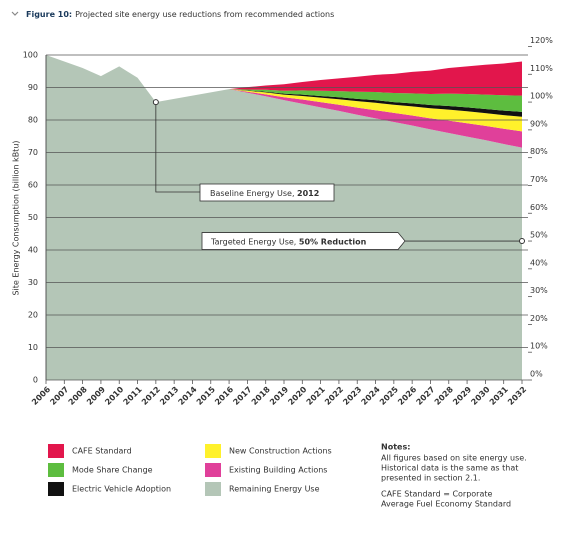  I want to click on x-tick-label: 2024, so click(371, 396).